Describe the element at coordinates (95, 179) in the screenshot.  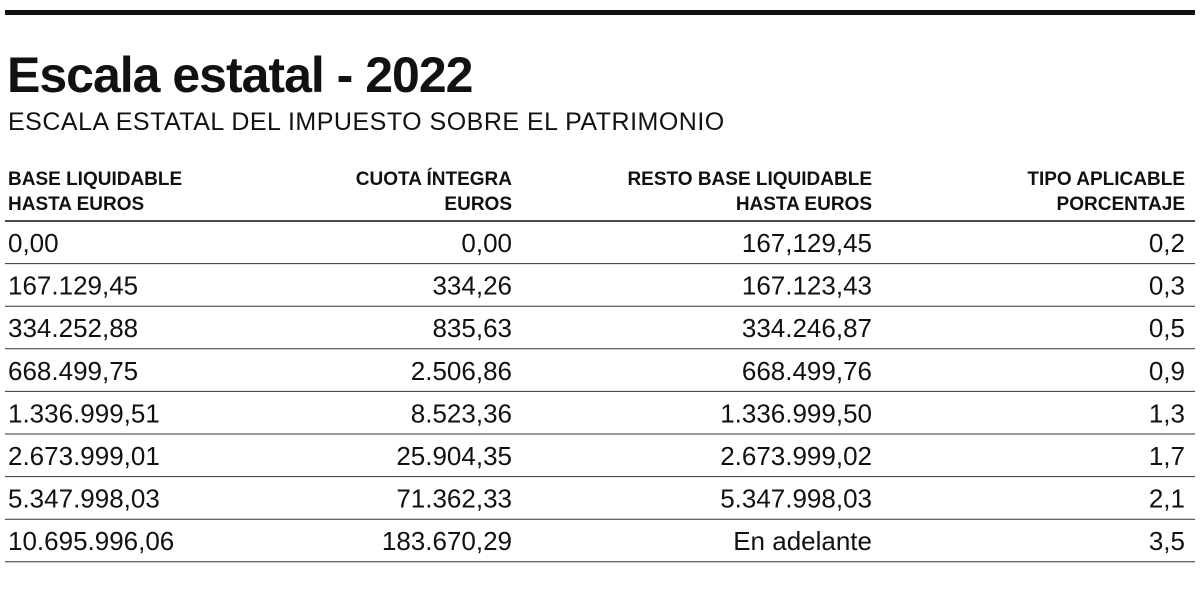
I see `column-header: BASE LIQUIDABLE` at that location.